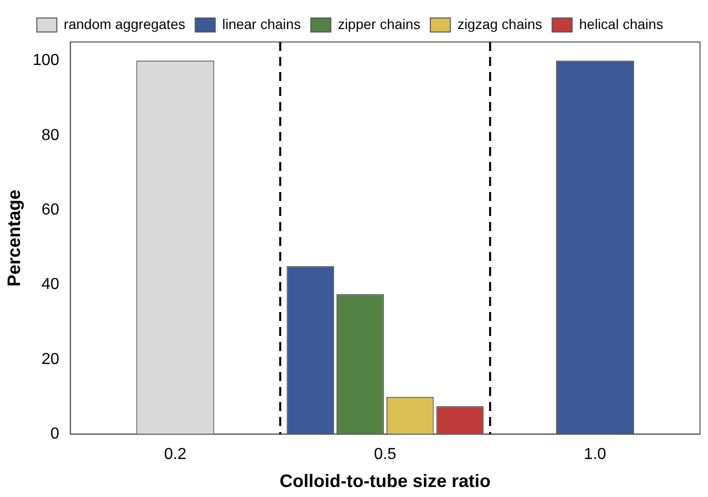  Describe the element at coordinates (261, 24) in the screenshot. I see `legend-label: linear chains` at that location.